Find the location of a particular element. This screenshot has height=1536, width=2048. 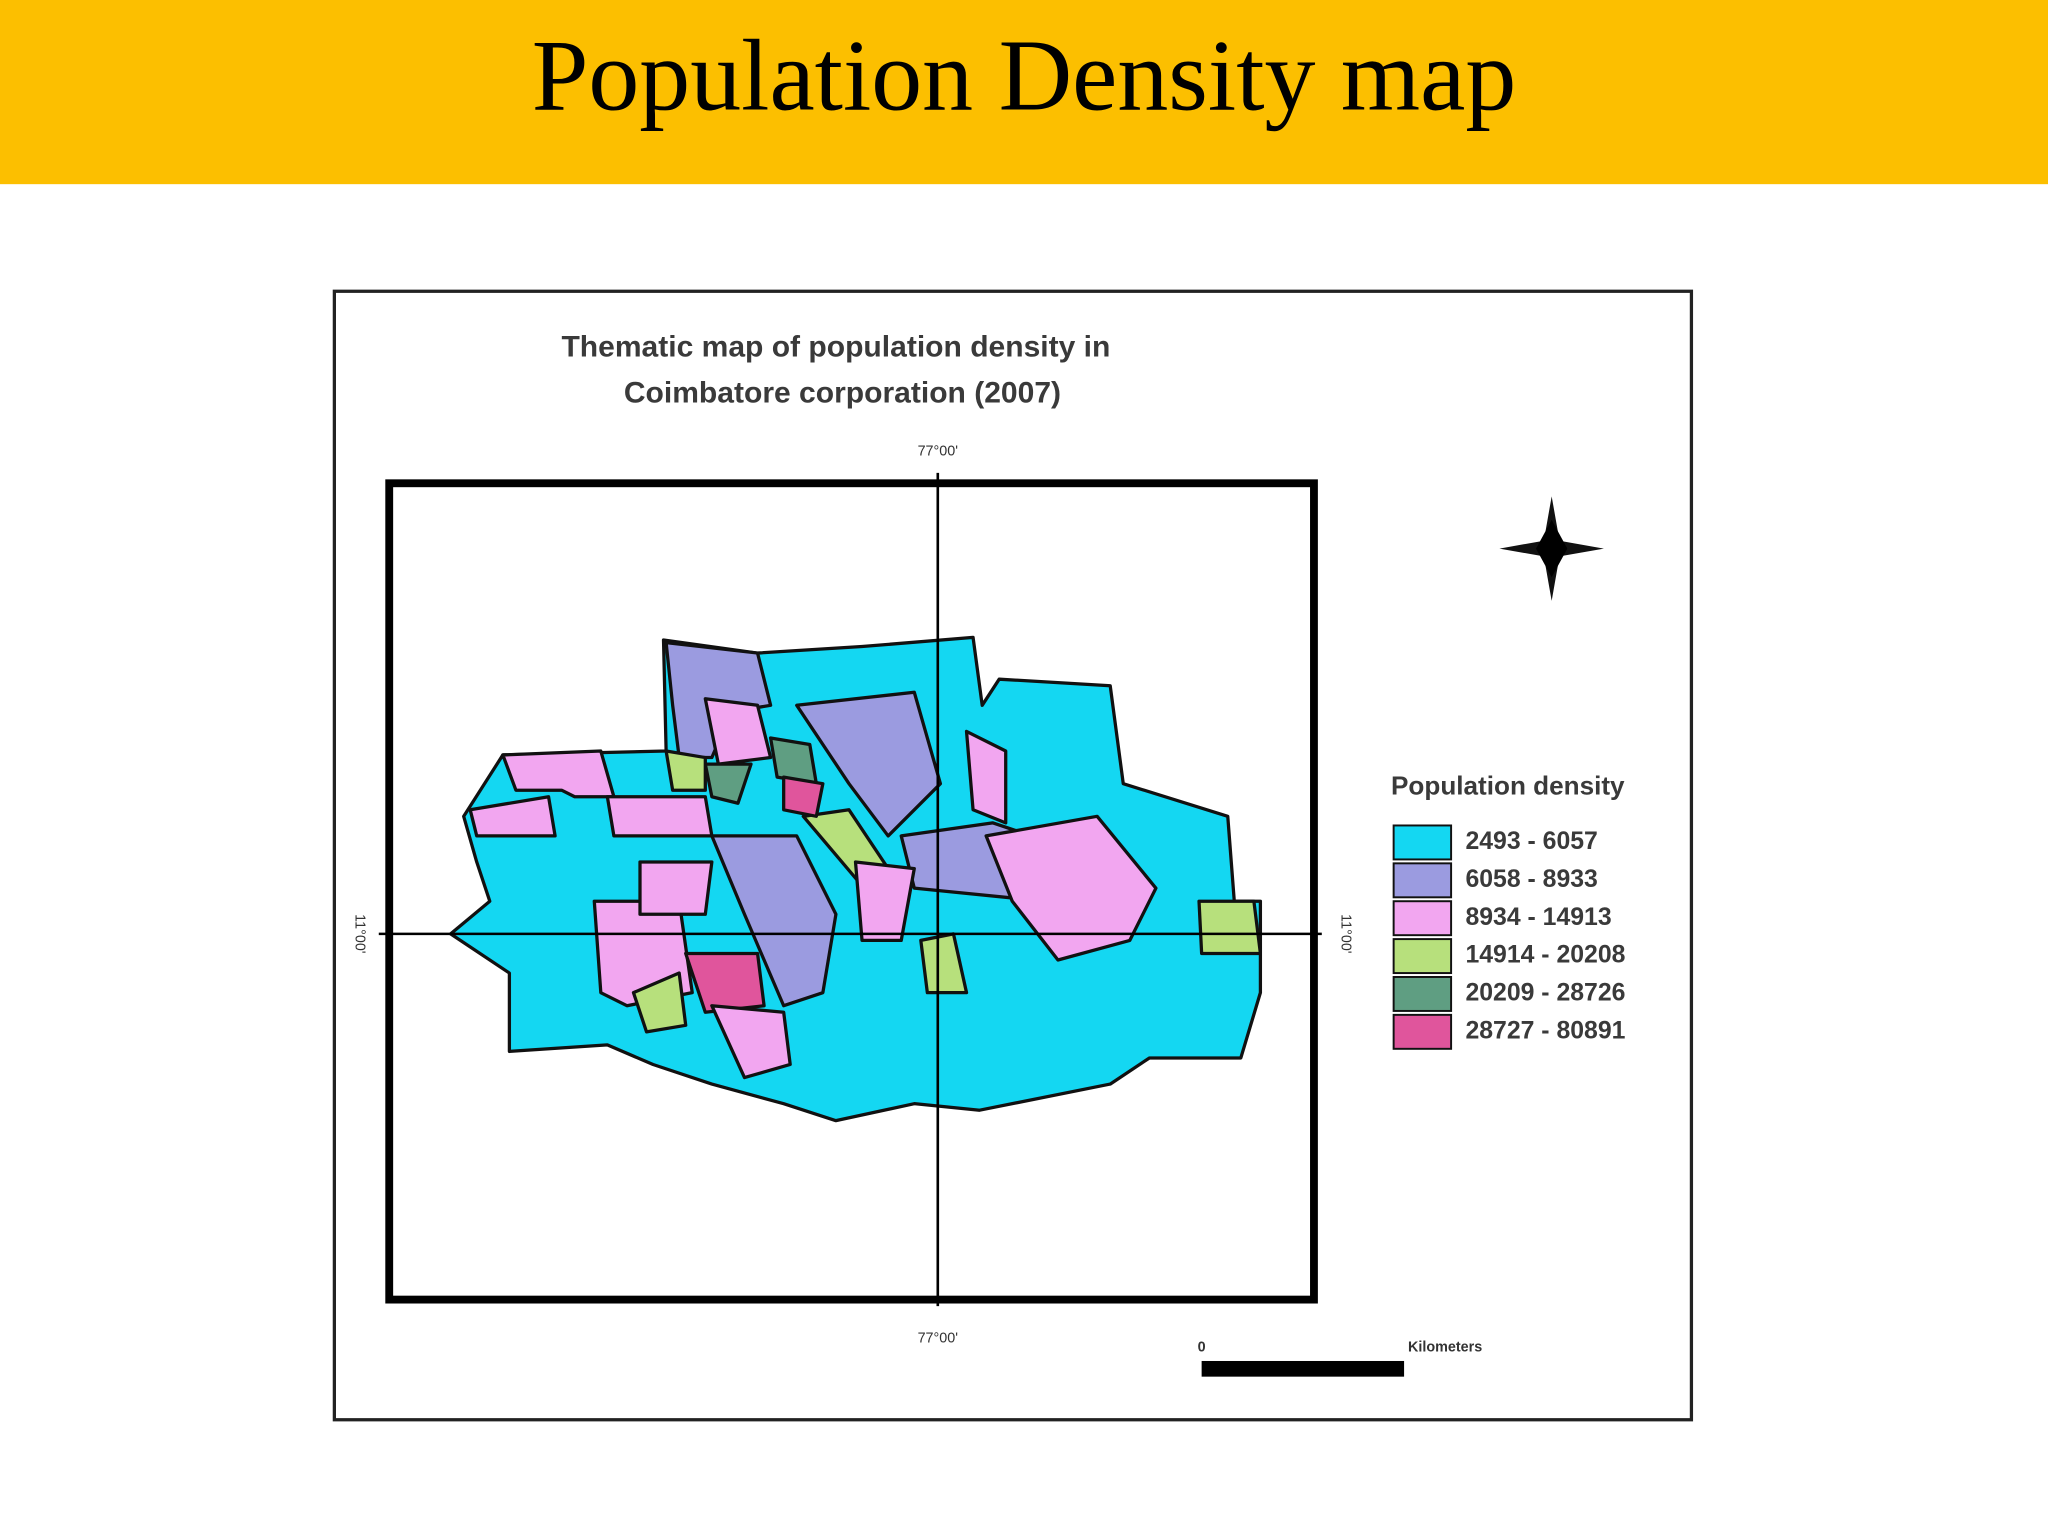

scale-bar is located at coordinates (1303, 1368).